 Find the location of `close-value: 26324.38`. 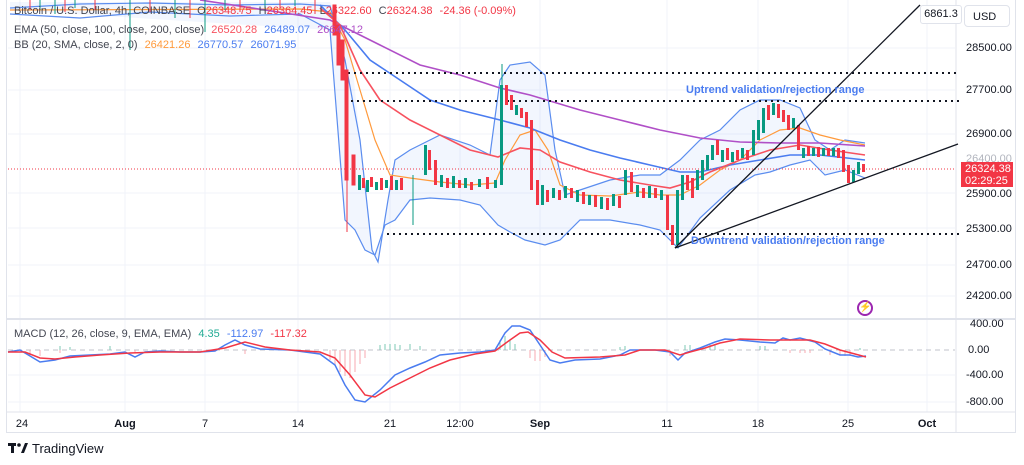

close-value: 26324.38 is located at coordinates (409, 11).